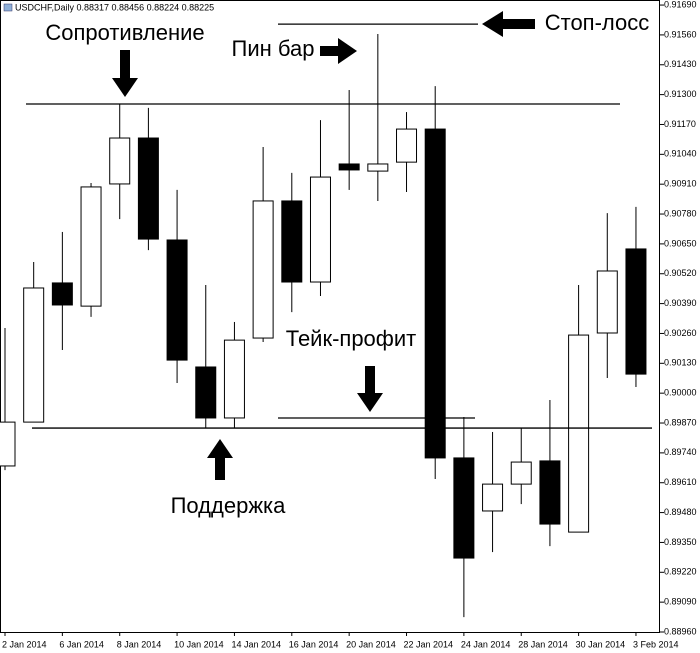 Image resolution: width=700 pixels, height=653 pixels. I want to click on x-tick-label: 22 Jan 2014, so click(429, 644).